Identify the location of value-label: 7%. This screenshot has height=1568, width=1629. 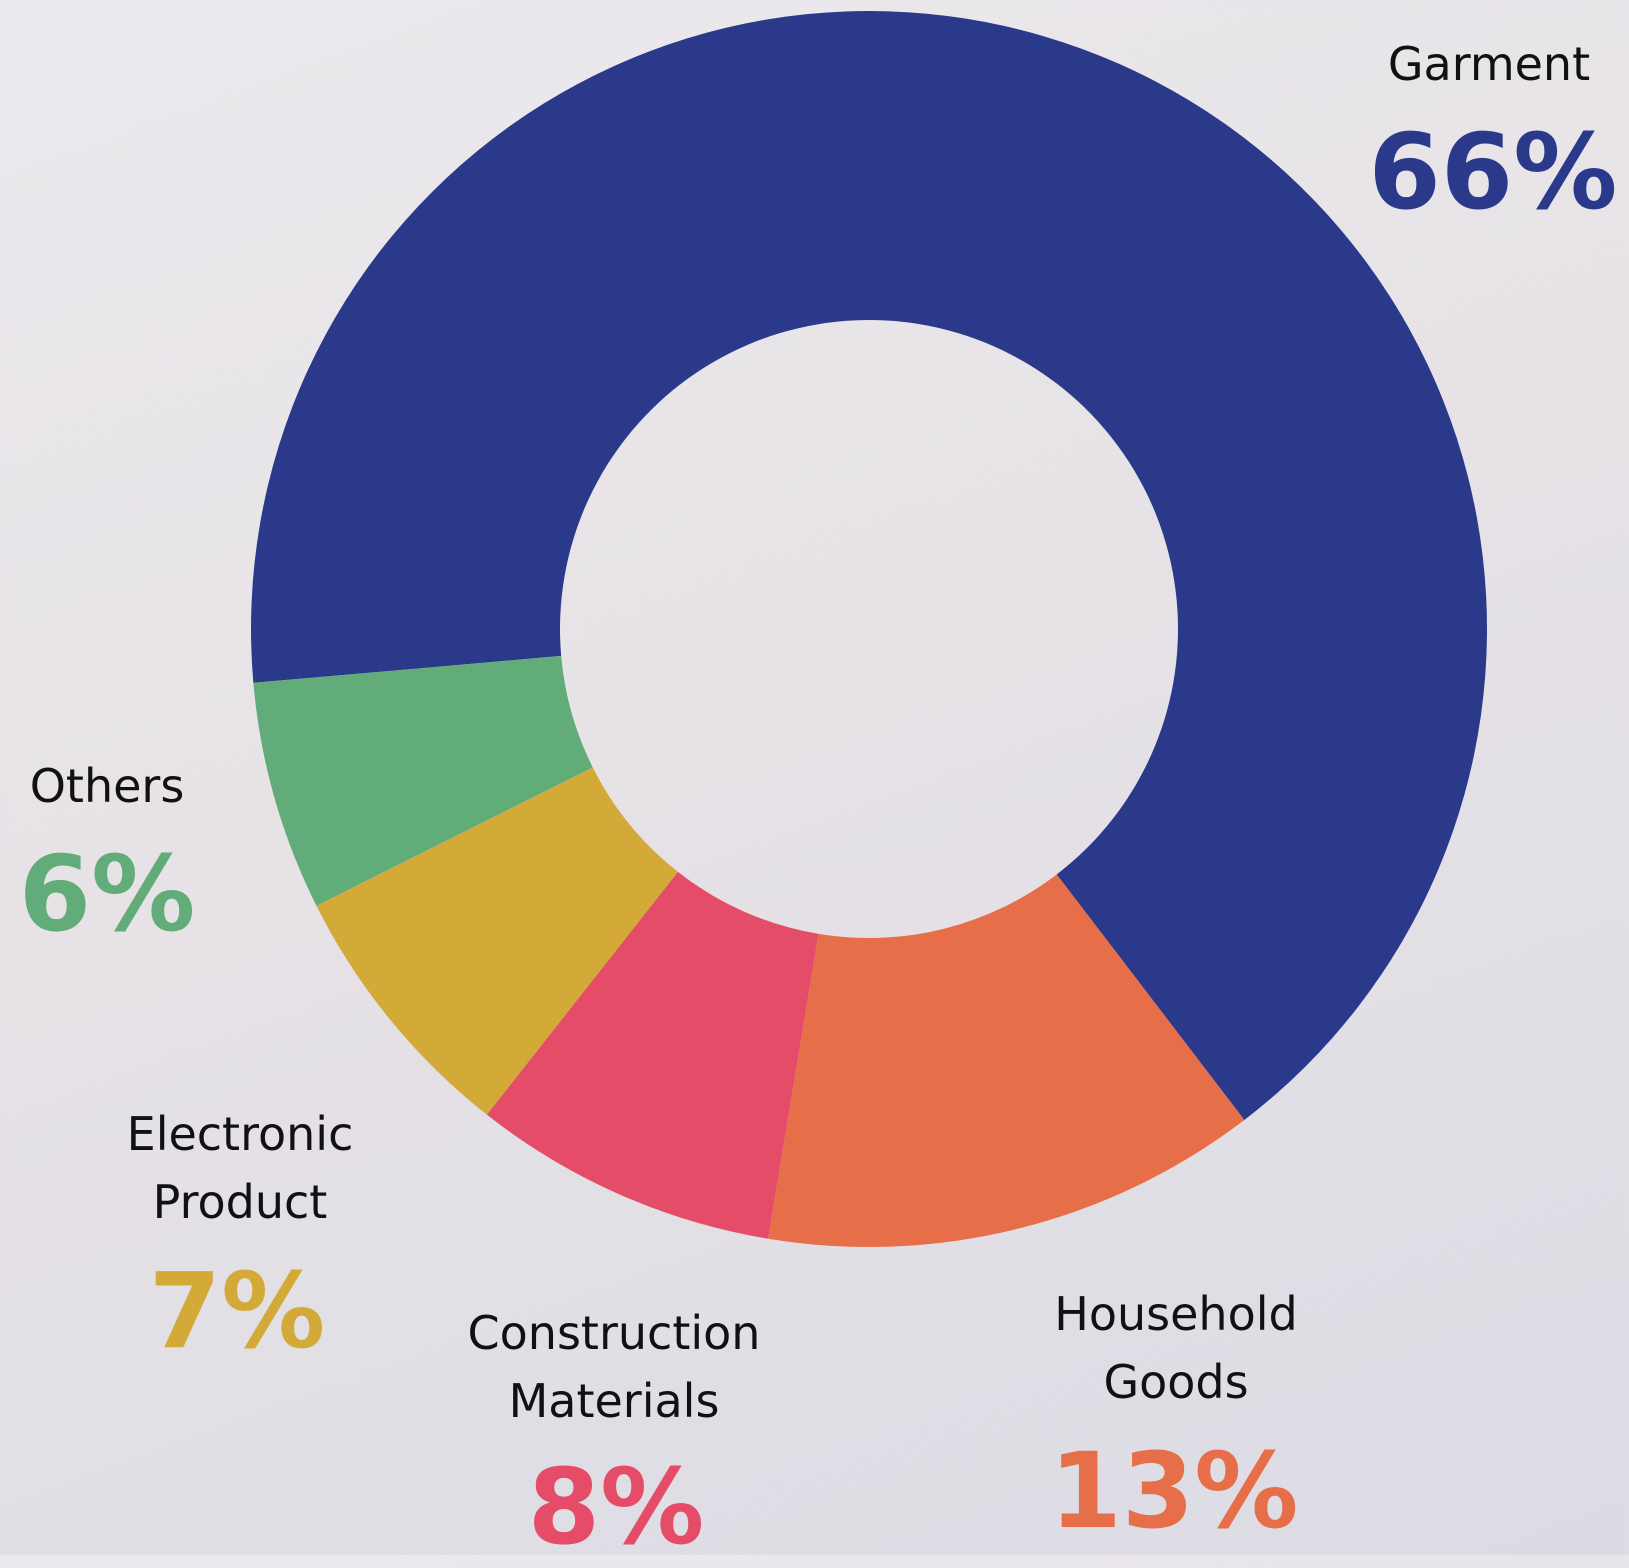
(237, 1311).